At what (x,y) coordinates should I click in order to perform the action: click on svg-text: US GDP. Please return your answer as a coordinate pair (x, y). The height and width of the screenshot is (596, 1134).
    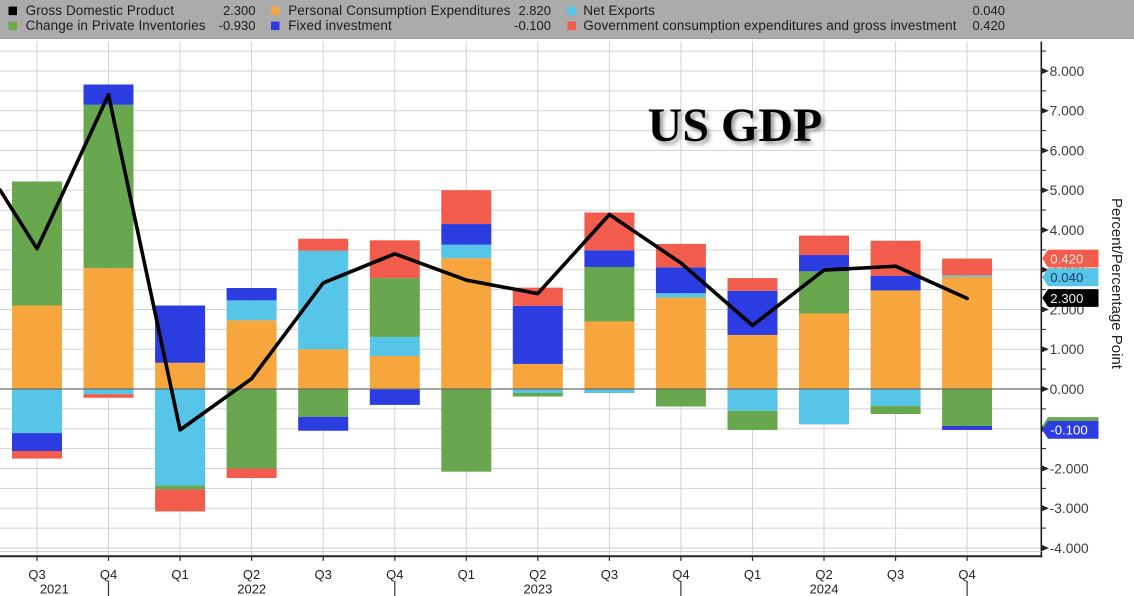
    Looking at the image, I should click on (735, 125).